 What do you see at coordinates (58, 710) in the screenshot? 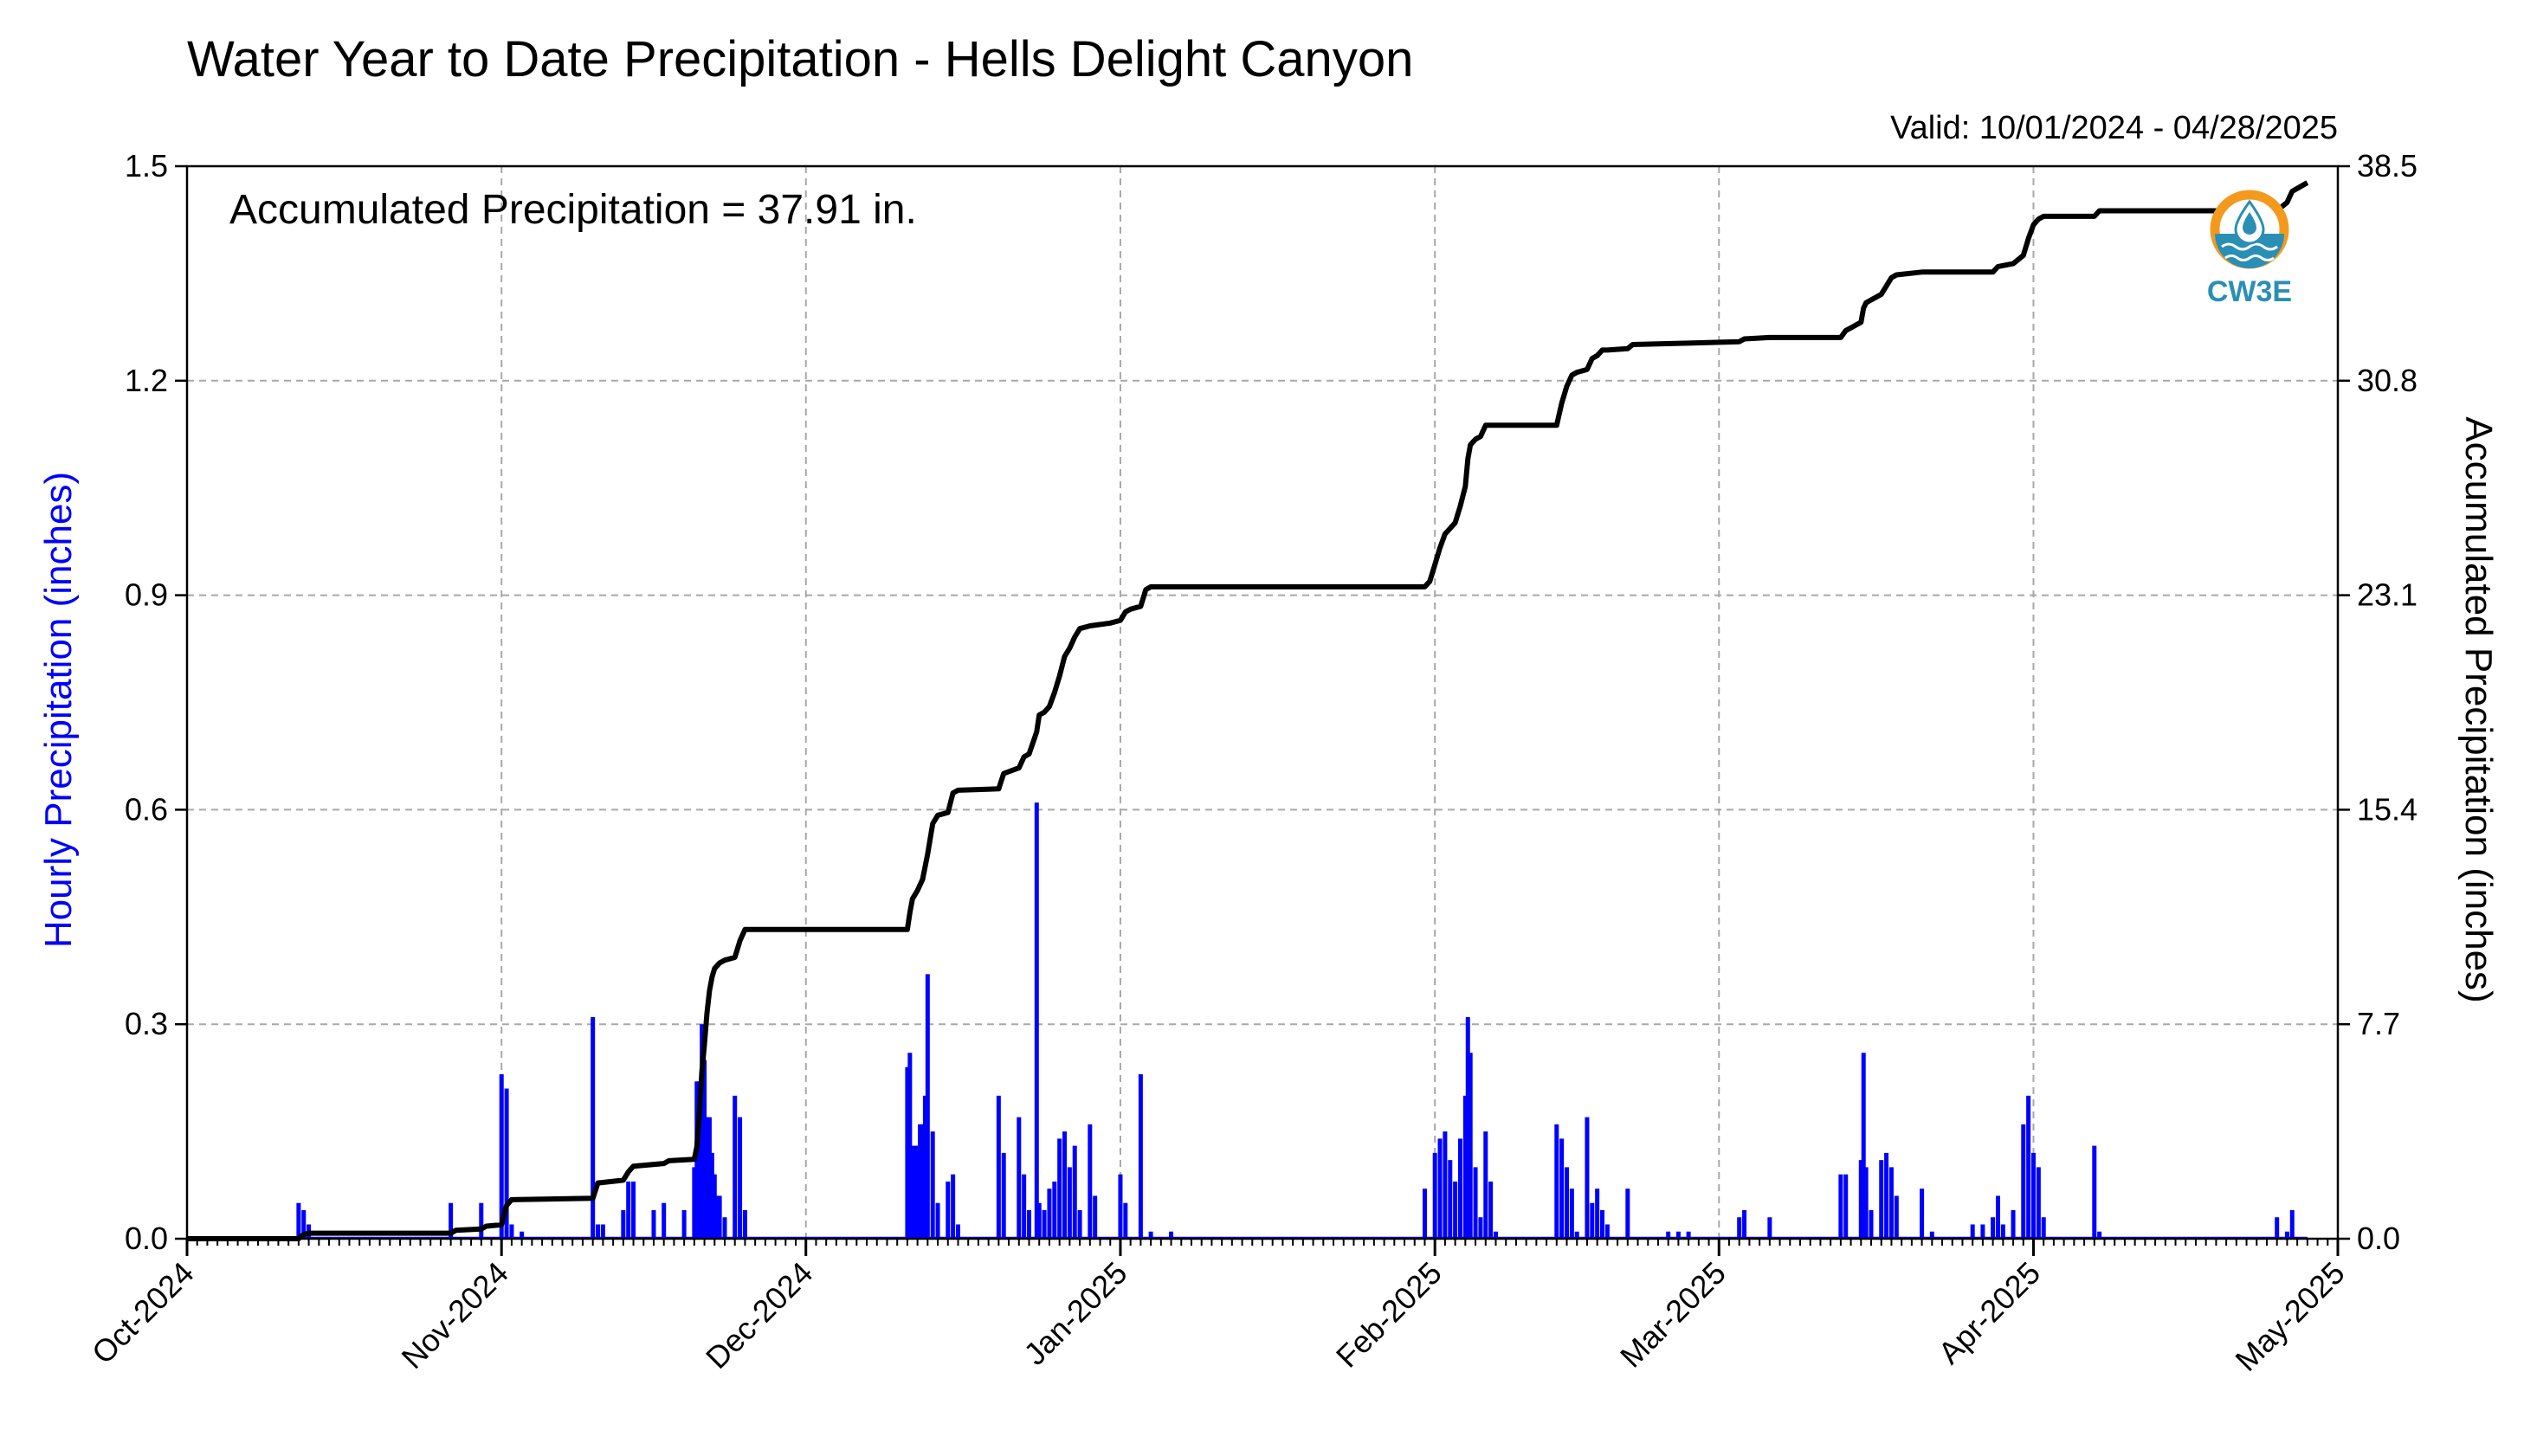
I see `left-axis-label: Hourly Precipitation (inches)` at bounding box center [58, 710].